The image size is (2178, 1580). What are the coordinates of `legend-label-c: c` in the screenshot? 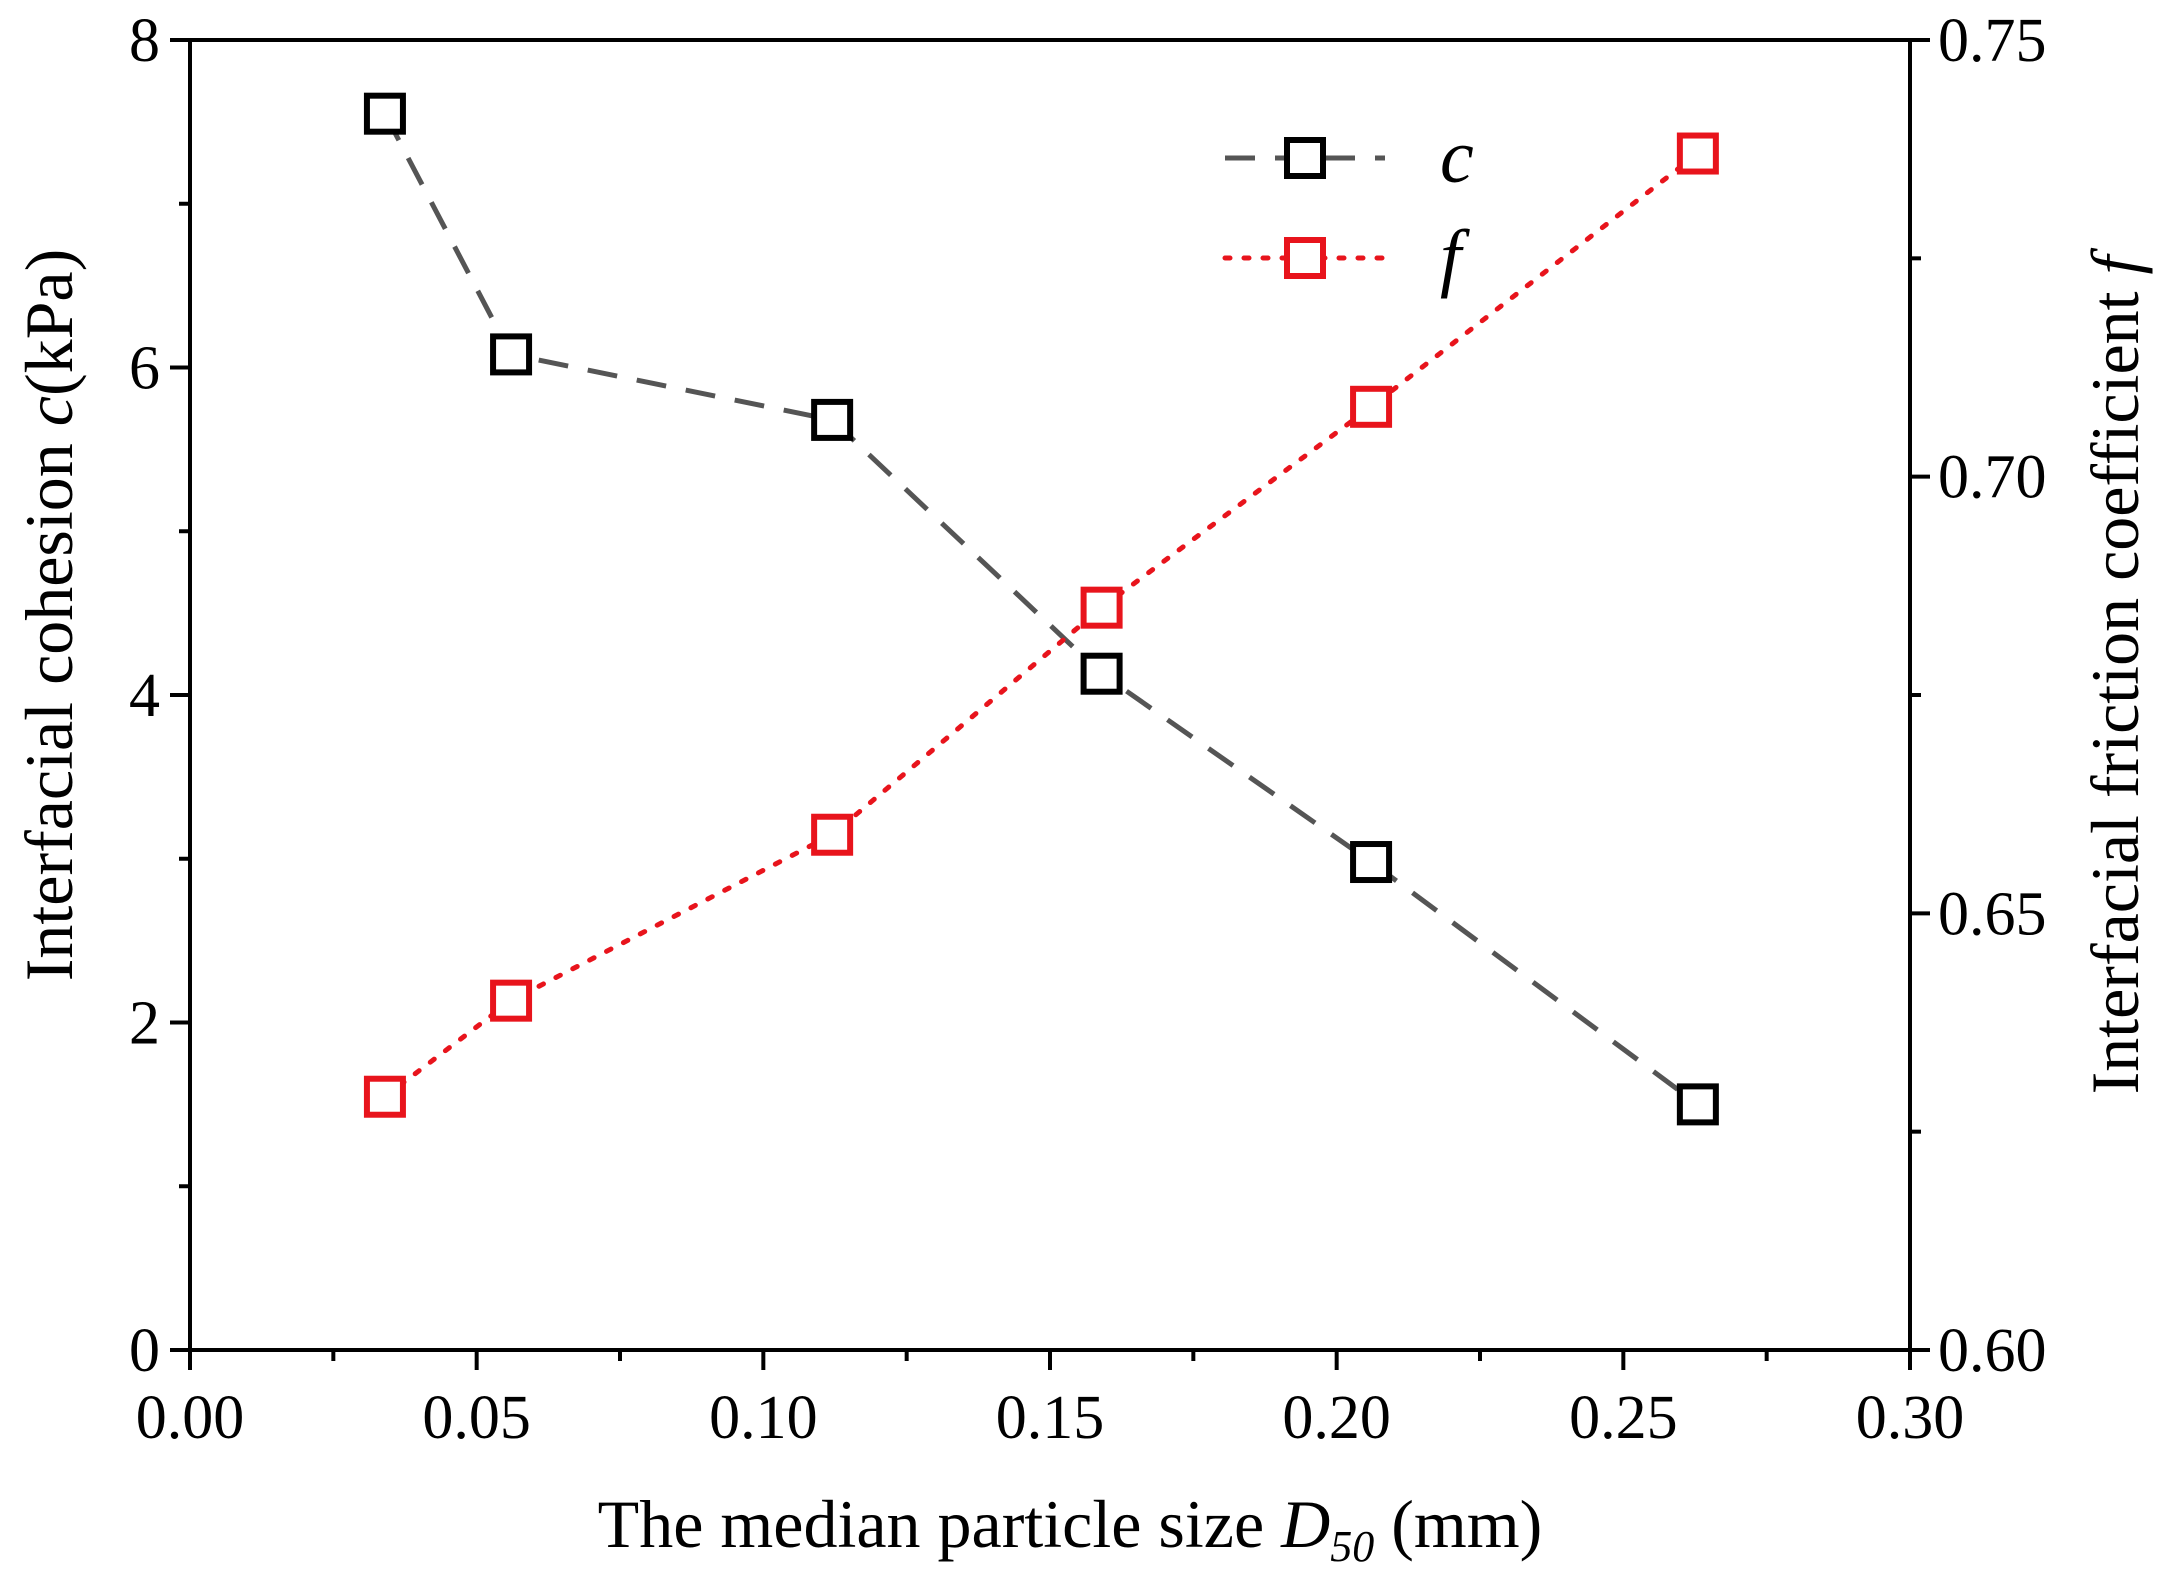 It's located at (1457, 157).